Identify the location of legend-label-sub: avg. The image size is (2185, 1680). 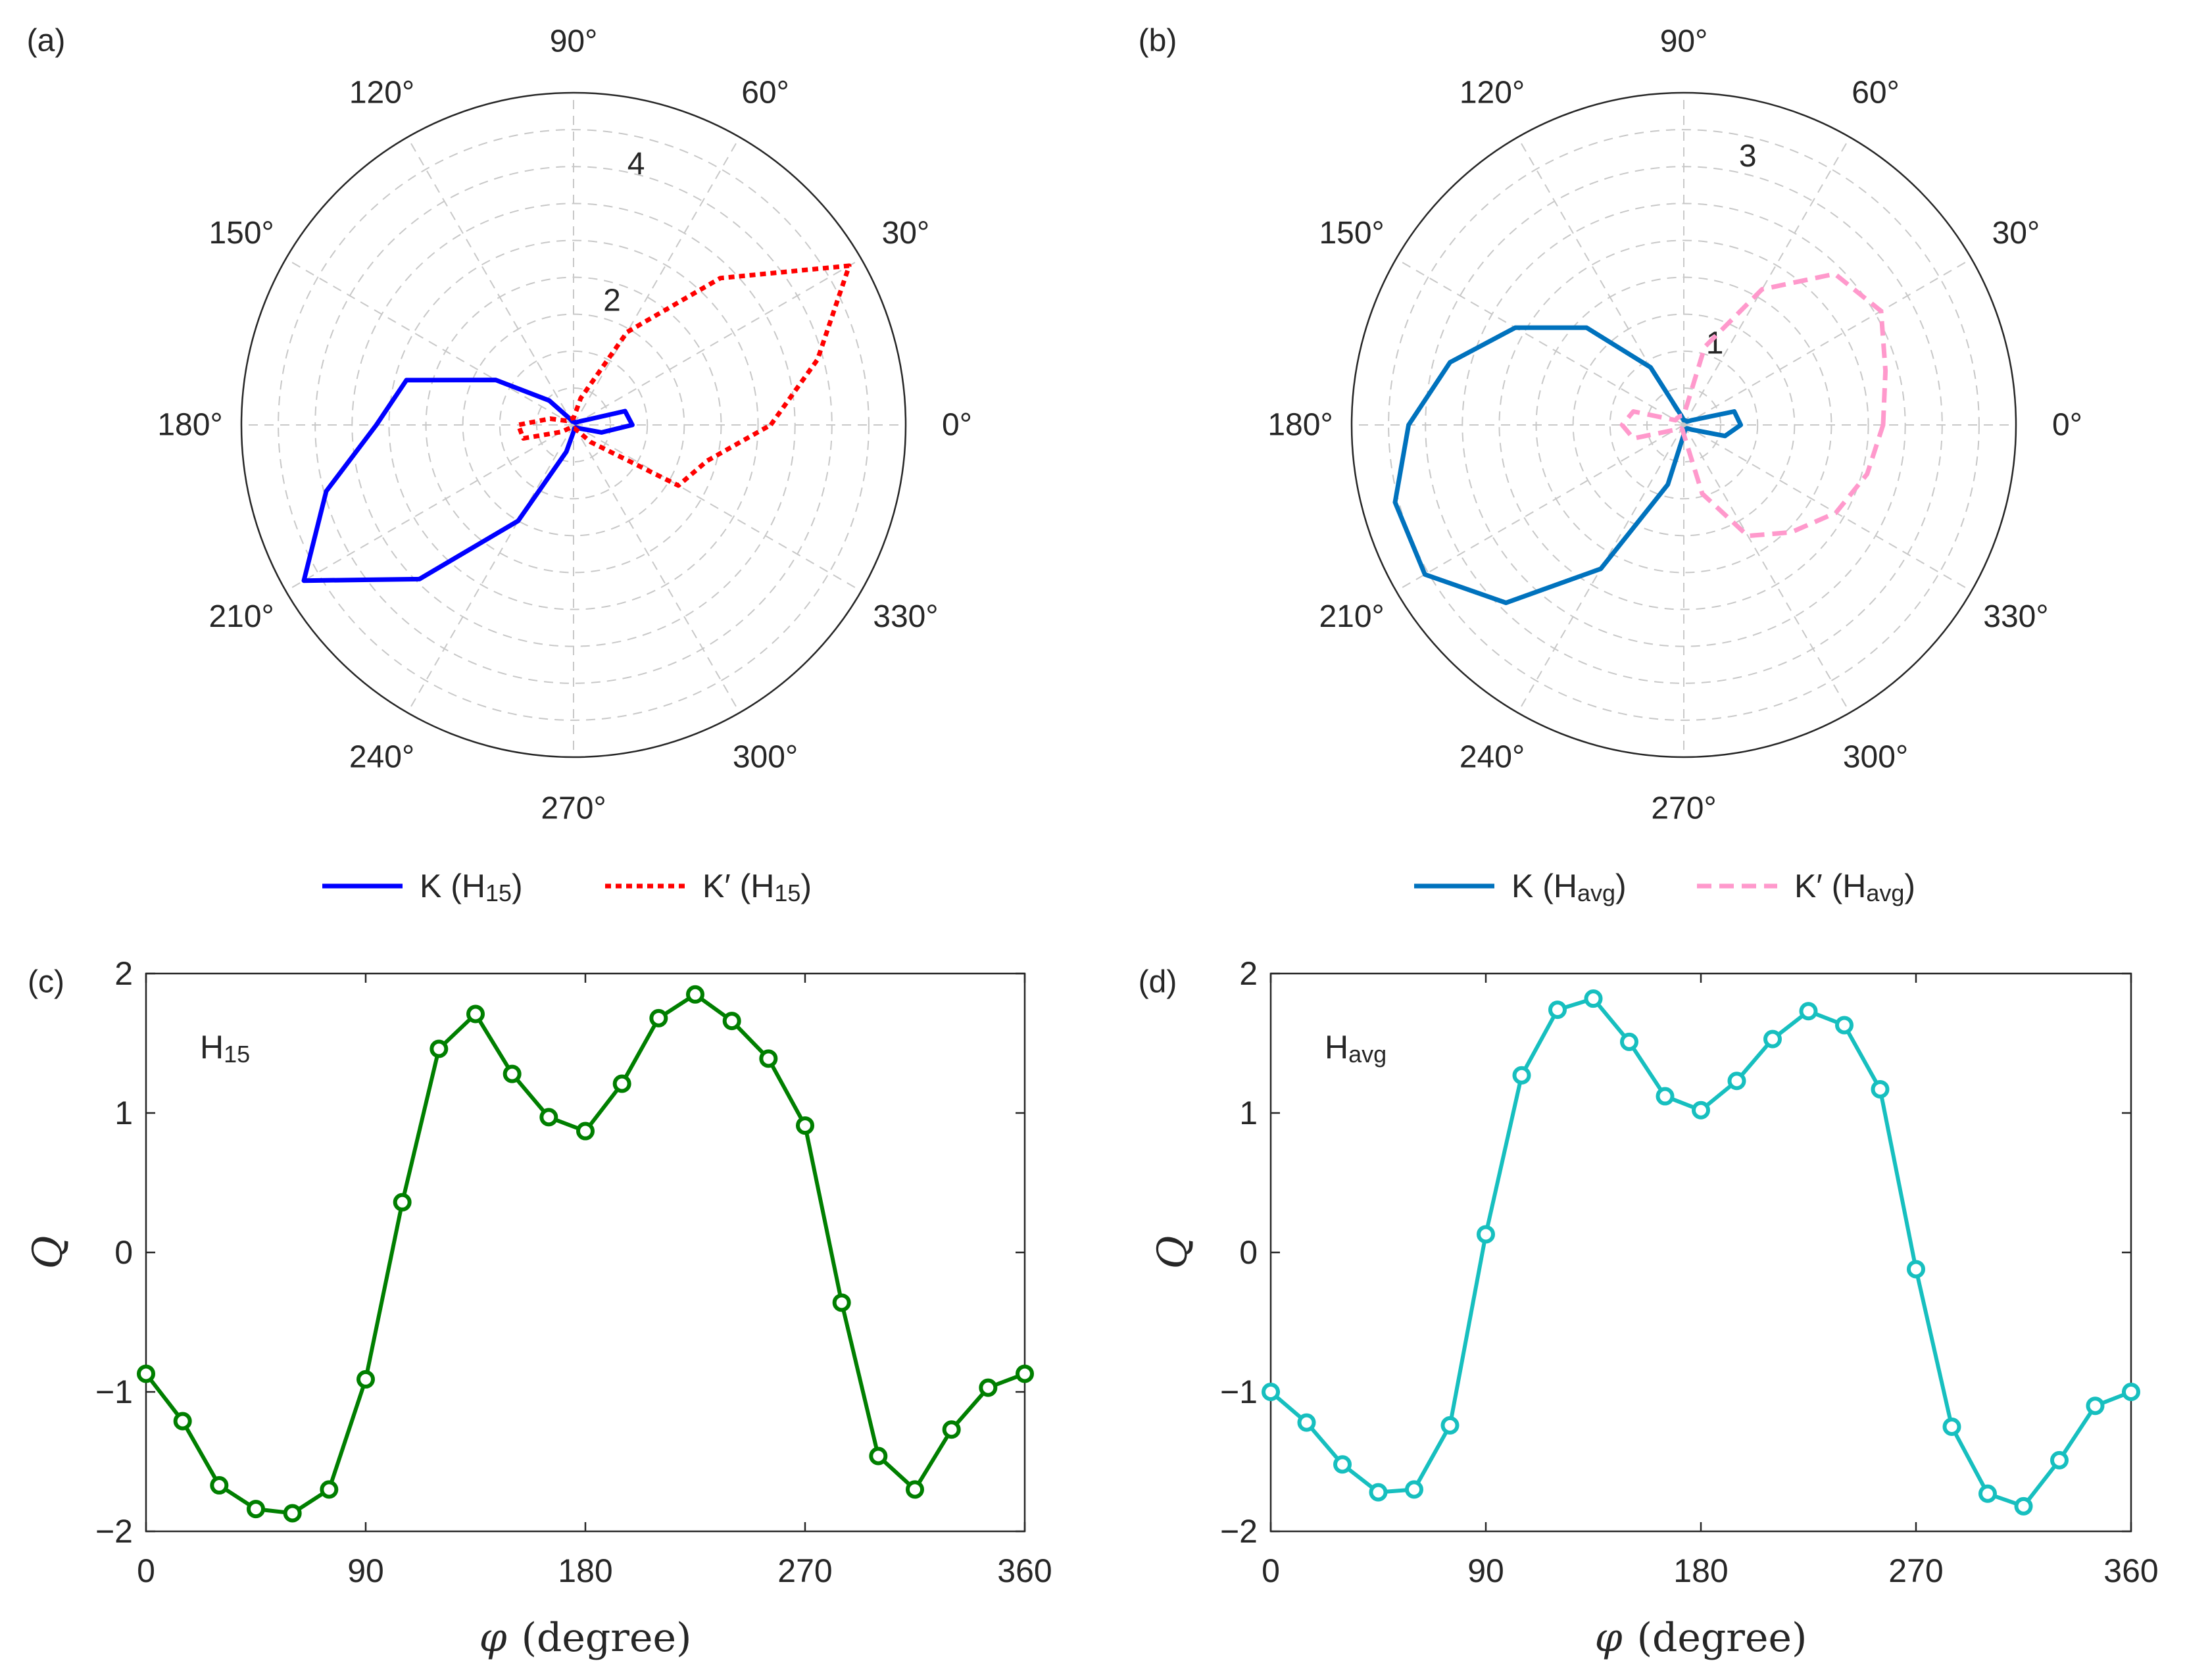
(1885, 892).